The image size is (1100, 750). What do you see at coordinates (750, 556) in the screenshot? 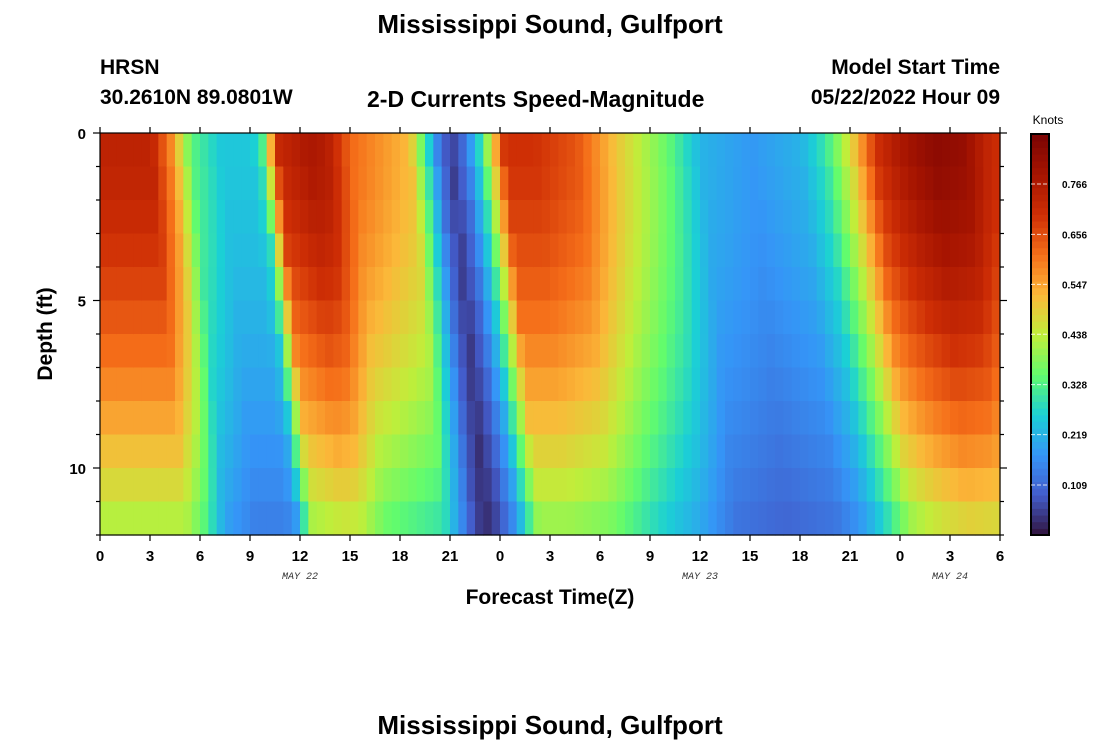
I see `x-tick-label: 15` at bounding box center [750, 556].